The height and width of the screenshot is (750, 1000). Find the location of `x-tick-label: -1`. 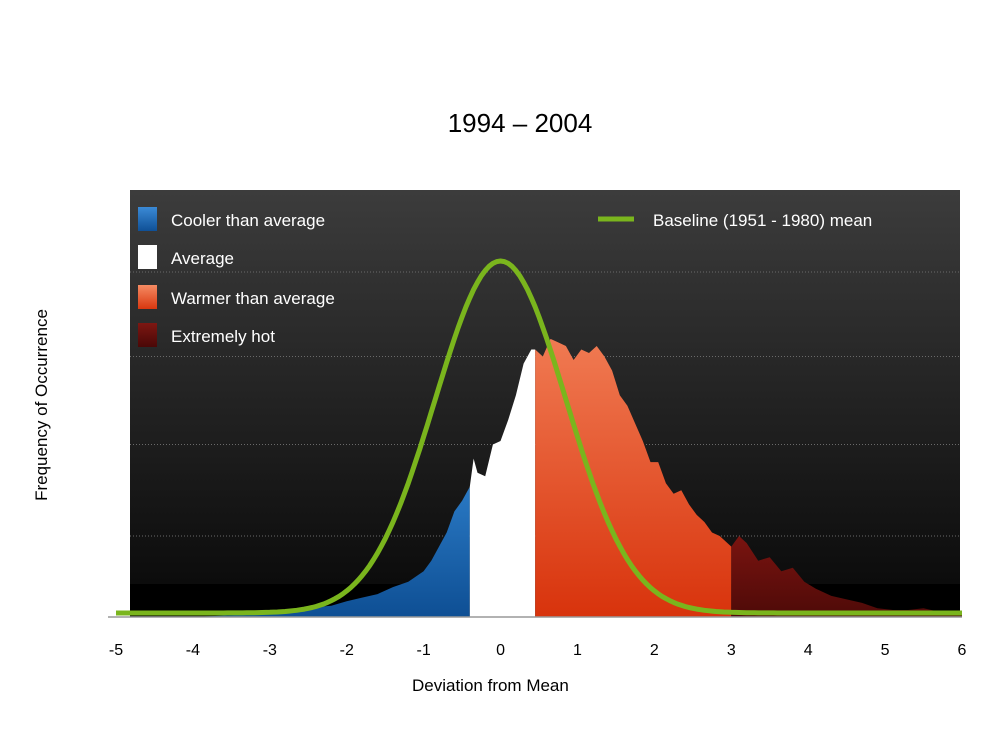

x-tick-label: -1 is located at coordinates (424, 650).